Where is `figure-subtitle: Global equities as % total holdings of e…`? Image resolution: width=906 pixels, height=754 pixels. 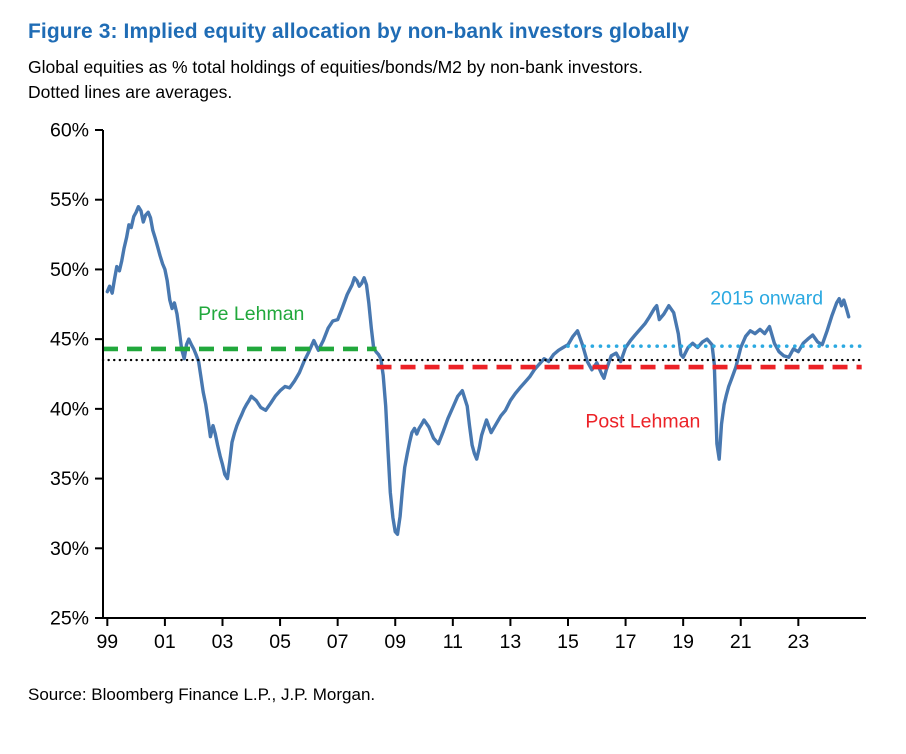
figure-subtitle: Global equities as % total holdings of e… is located at coordinates (455, 79).